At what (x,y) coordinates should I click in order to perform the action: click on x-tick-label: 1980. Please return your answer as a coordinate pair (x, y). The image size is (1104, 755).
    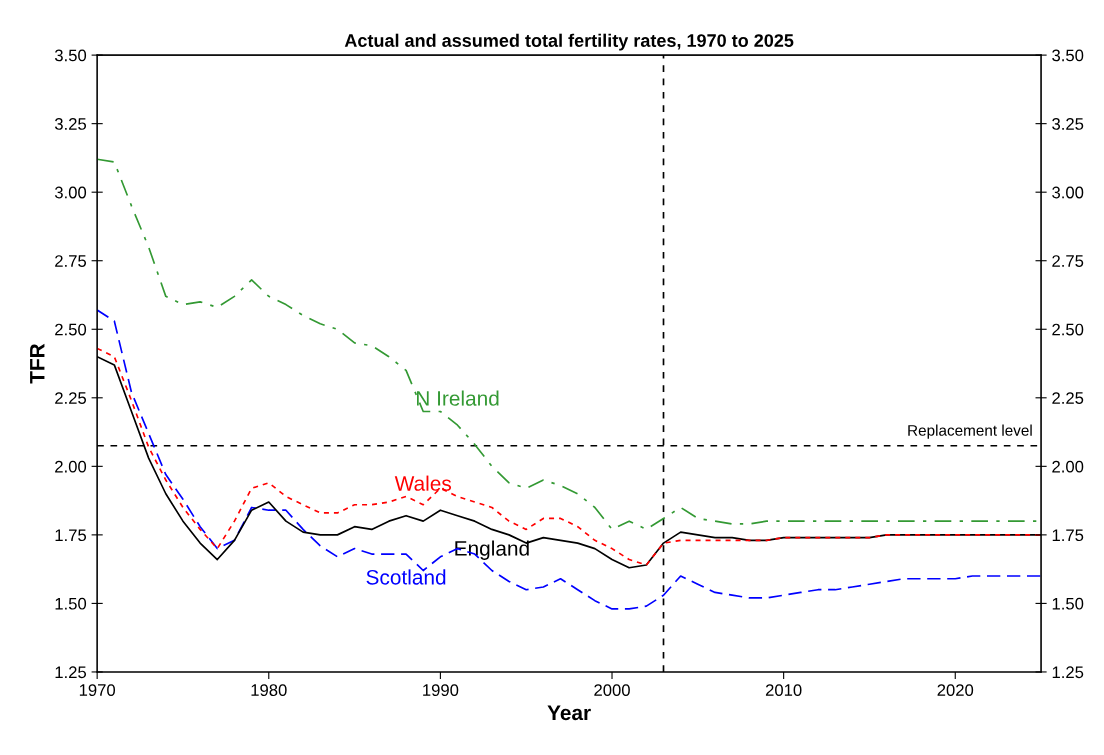
    Looking at the image, I should click on (269, 690).